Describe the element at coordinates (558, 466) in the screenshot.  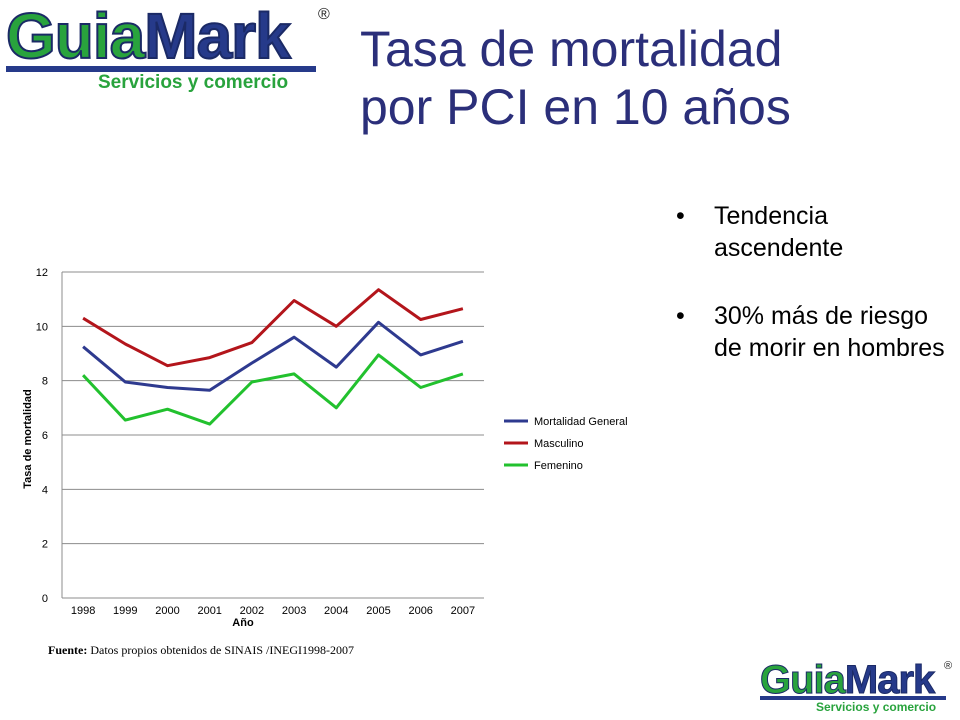
I see `legend-label: Femenino` at that location.